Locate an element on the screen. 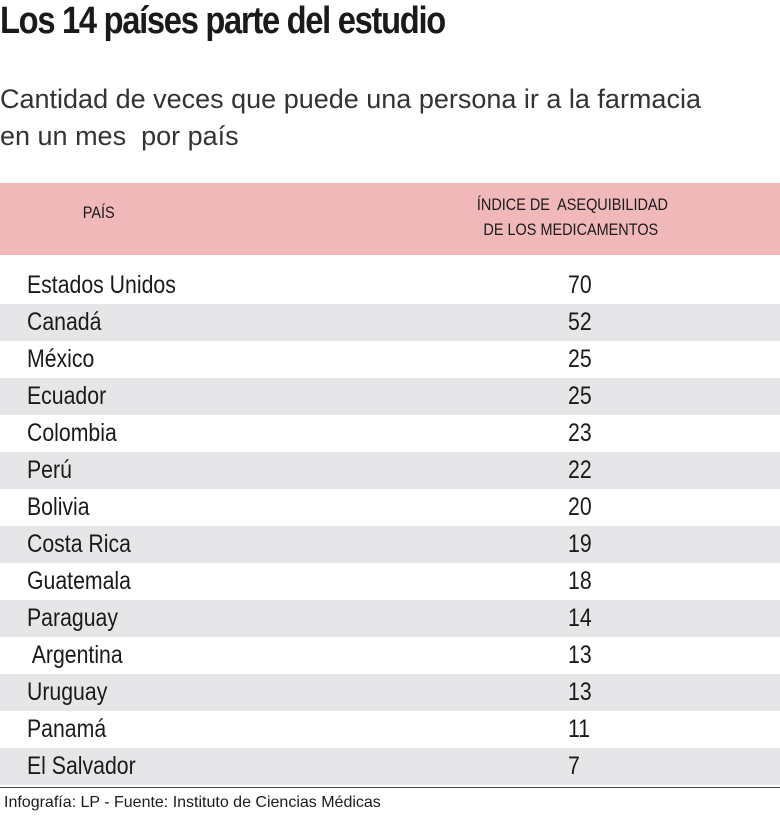 This screenshot has height=818, width=780. column-header: ÍNDICE DE ASEQUIBILIDAD is located at coordinates (572, 204).